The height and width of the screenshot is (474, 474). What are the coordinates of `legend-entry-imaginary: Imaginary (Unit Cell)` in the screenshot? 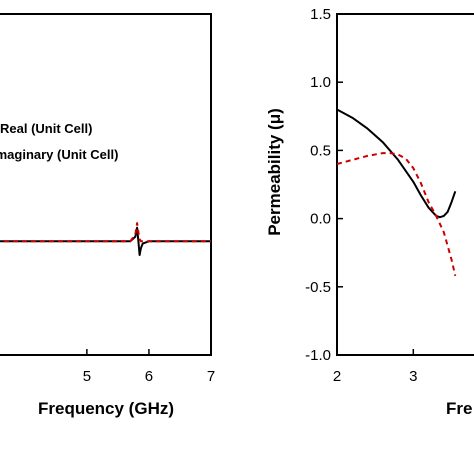 It's located at (59, 154).